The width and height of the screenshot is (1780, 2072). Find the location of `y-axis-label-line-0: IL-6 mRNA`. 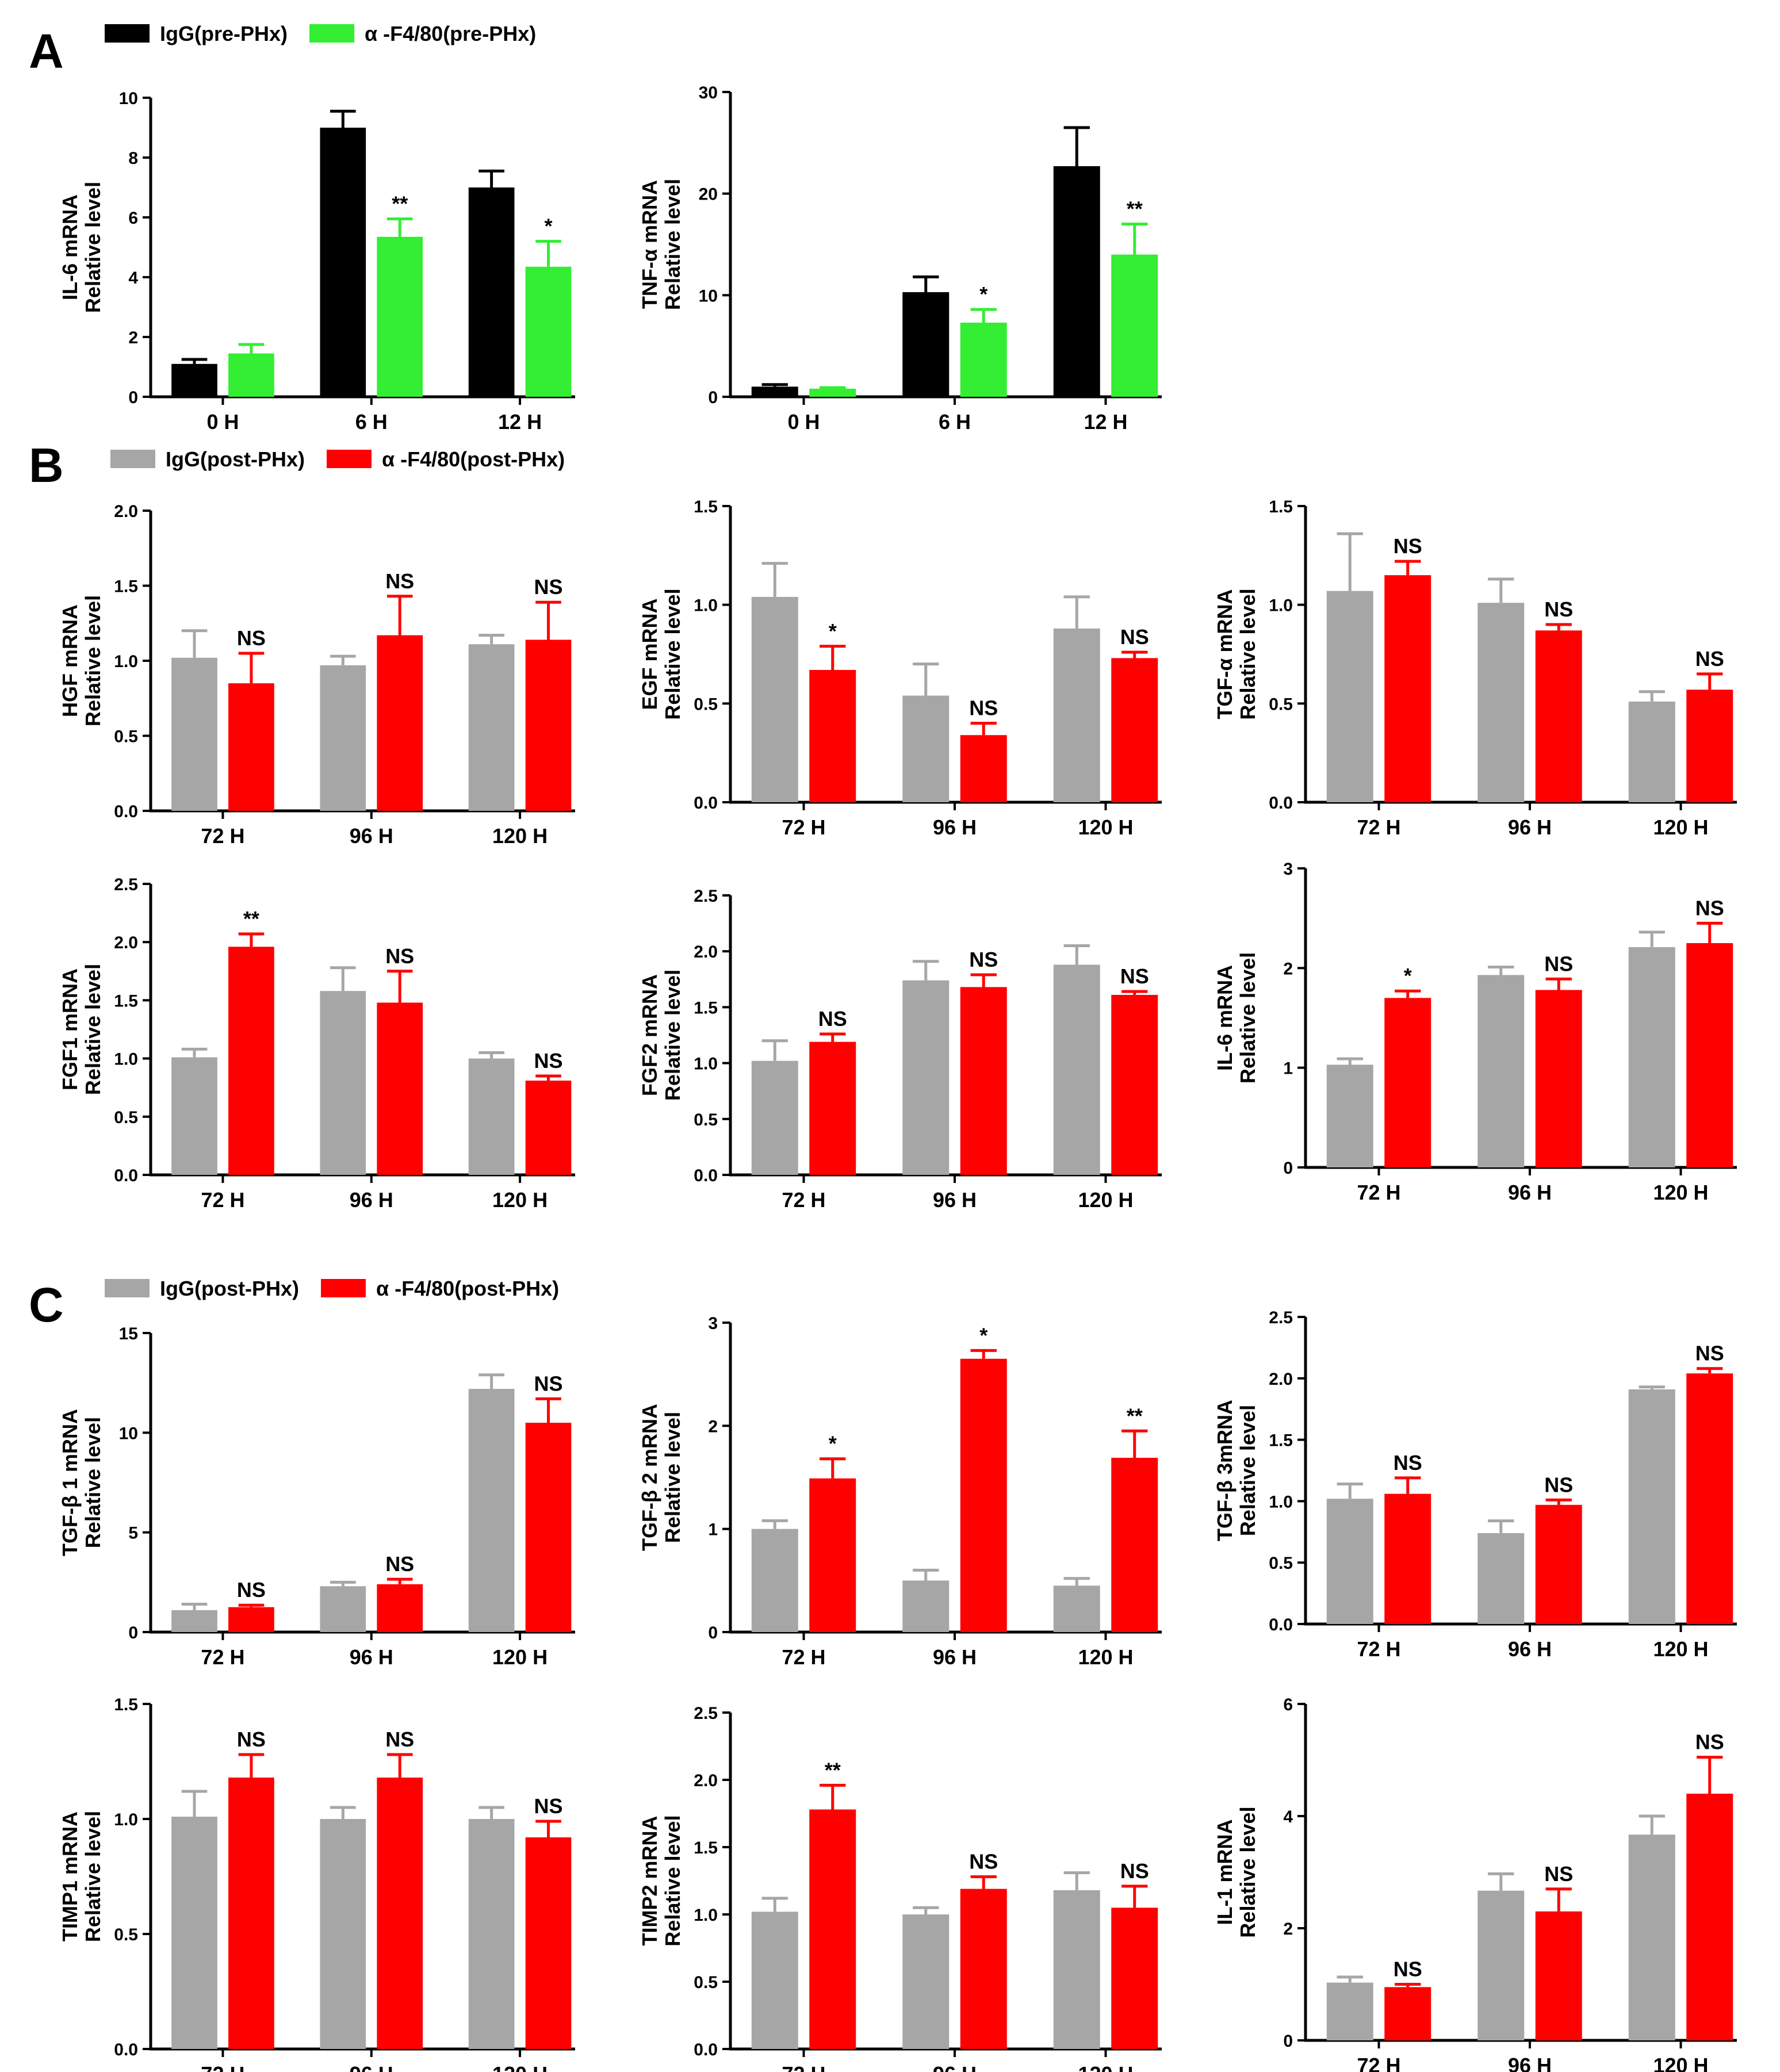

y-axis-label-line-0: IL-6 mRNA is located at coordinates (70, 247).